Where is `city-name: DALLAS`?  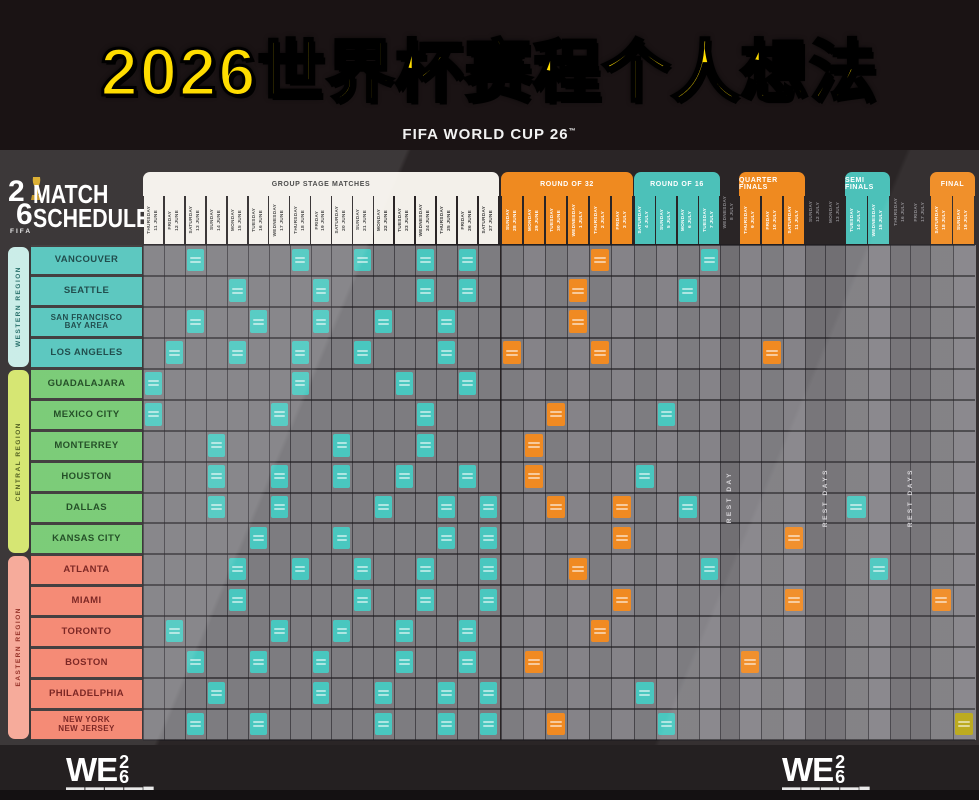
city-name: DALLAS is located at coordinates (86, 507).